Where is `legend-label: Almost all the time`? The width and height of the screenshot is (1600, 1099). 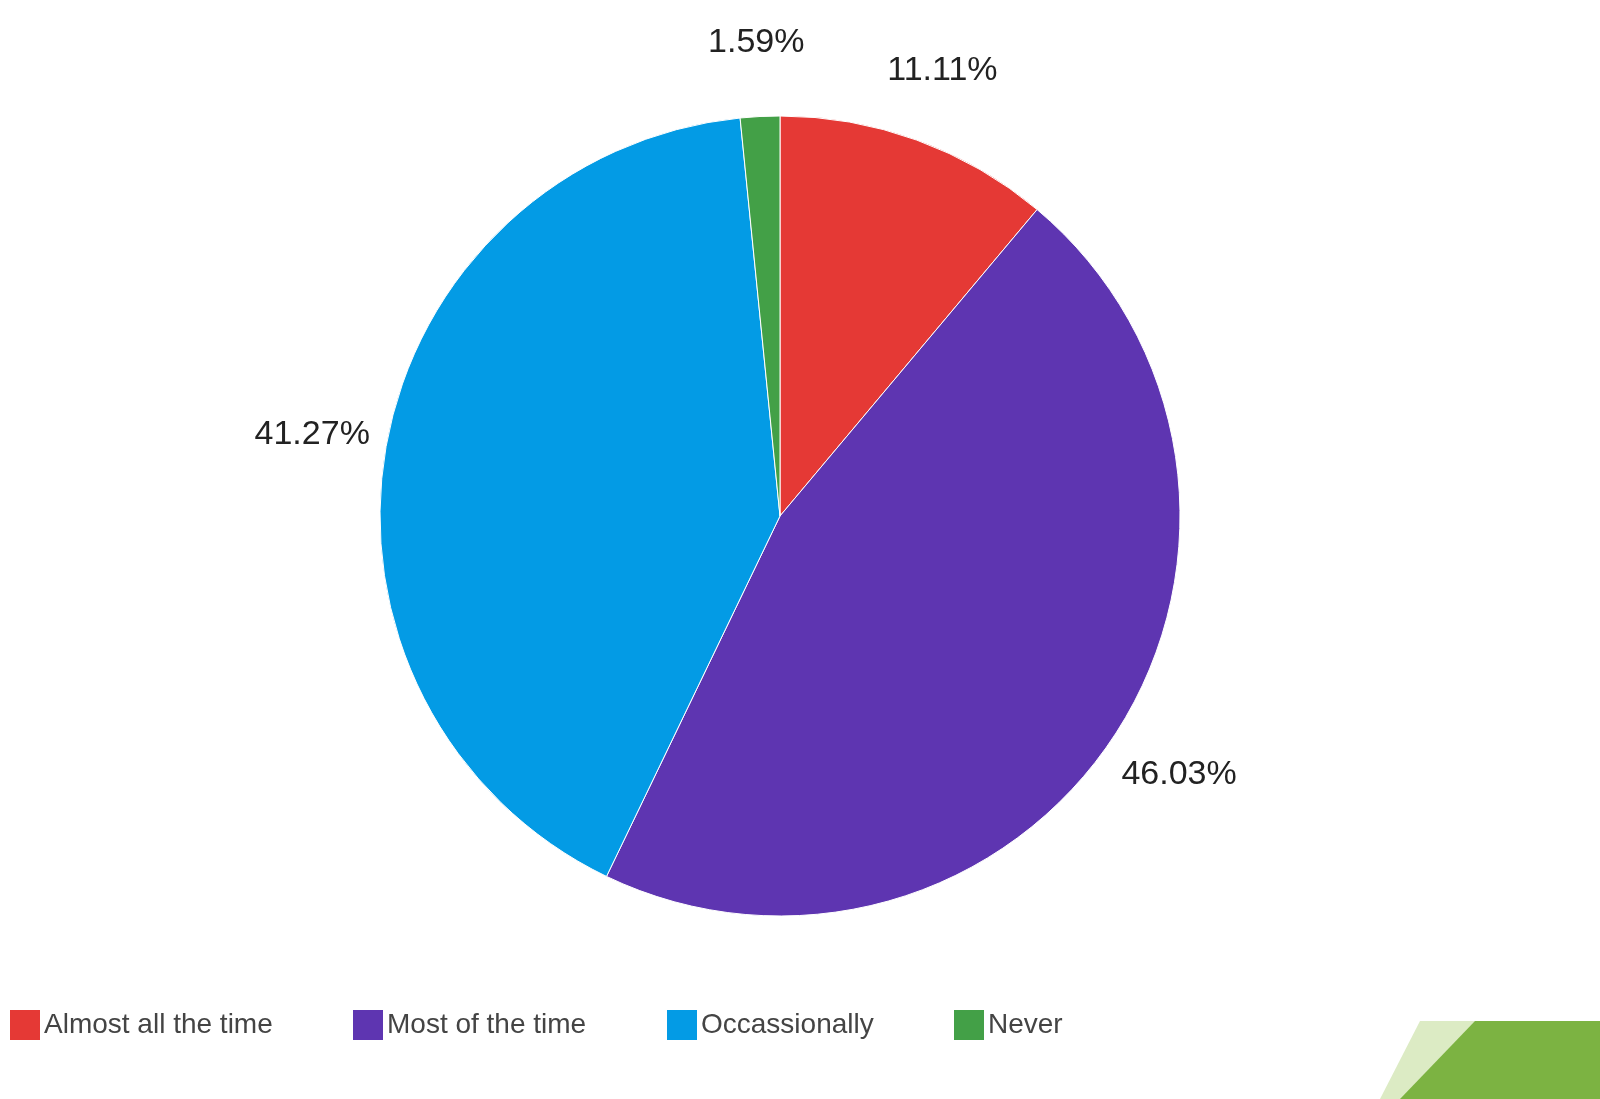
legend-label: Almost all the time is located at coordinates (158, 1023).